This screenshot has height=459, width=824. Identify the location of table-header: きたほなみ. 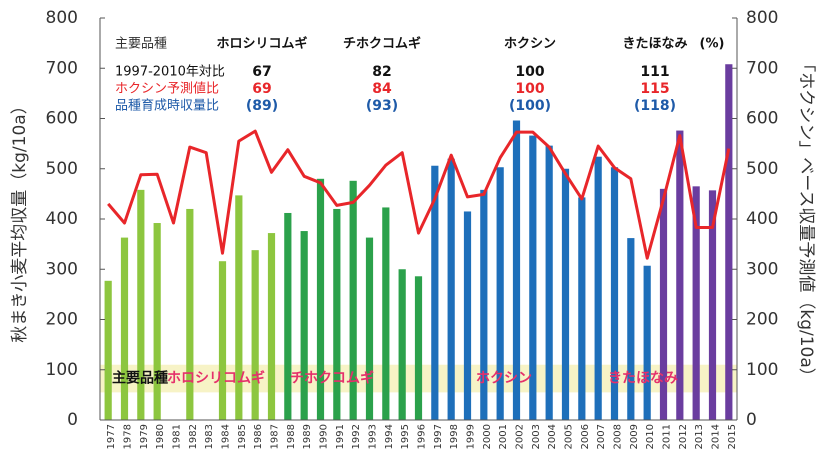
(654, 44).